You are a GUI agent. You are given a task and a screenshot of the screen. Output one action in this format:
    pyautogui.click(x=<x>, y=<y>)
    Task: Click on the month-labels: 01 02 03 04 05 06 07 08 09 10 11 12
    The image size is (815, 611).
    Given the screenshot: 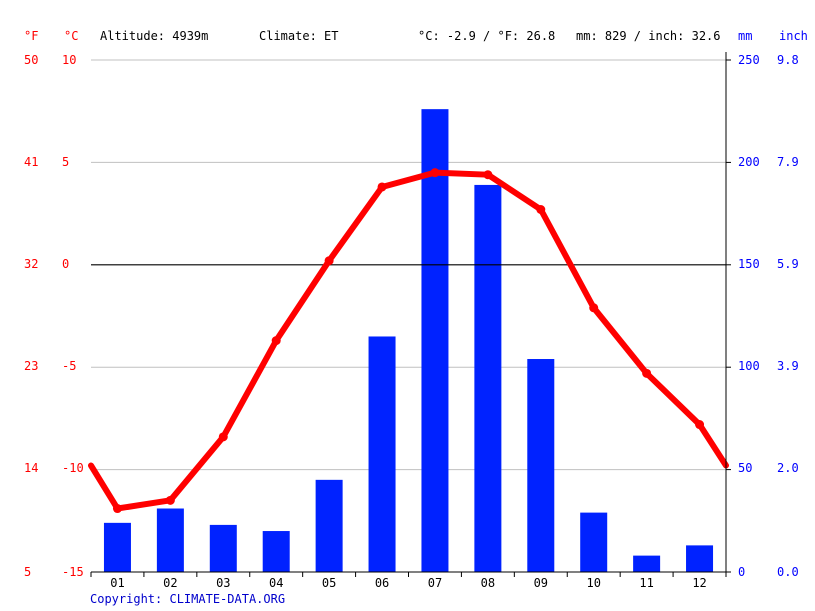 What is the action you would take?
    pyautogui.click(x=408, y=583)
    